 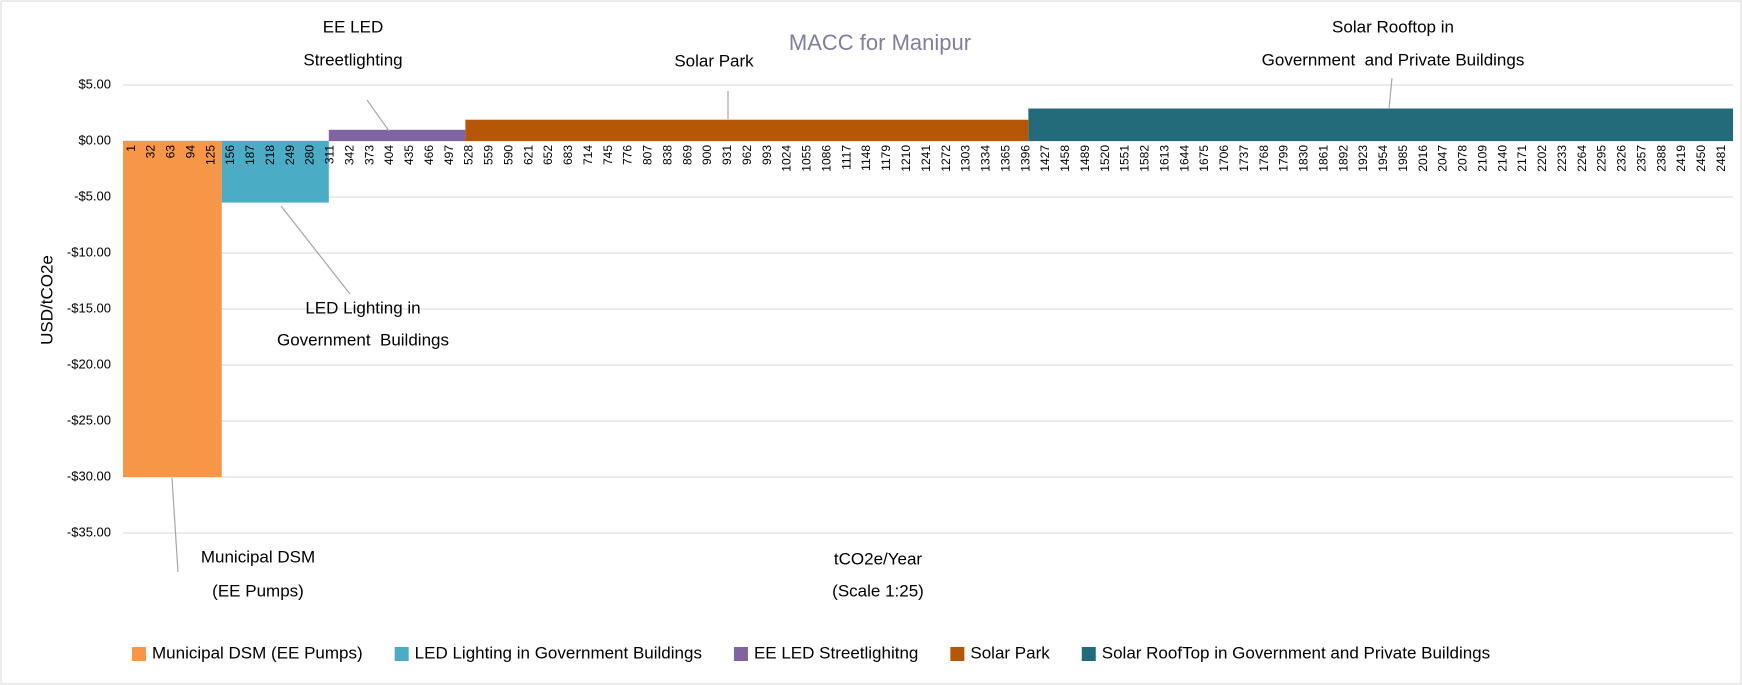 What do you see at coordinates (1482, 158) in the screenshot?
I see `x-tick-label: 2109` at bounding box center [1482, 158].